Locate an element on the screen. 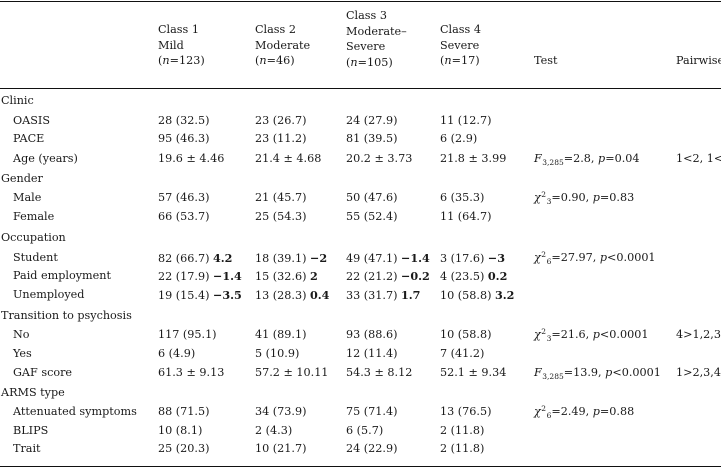  header-class-2: Class 2 Moderate (n=46) is located at coordinates (282, 45).